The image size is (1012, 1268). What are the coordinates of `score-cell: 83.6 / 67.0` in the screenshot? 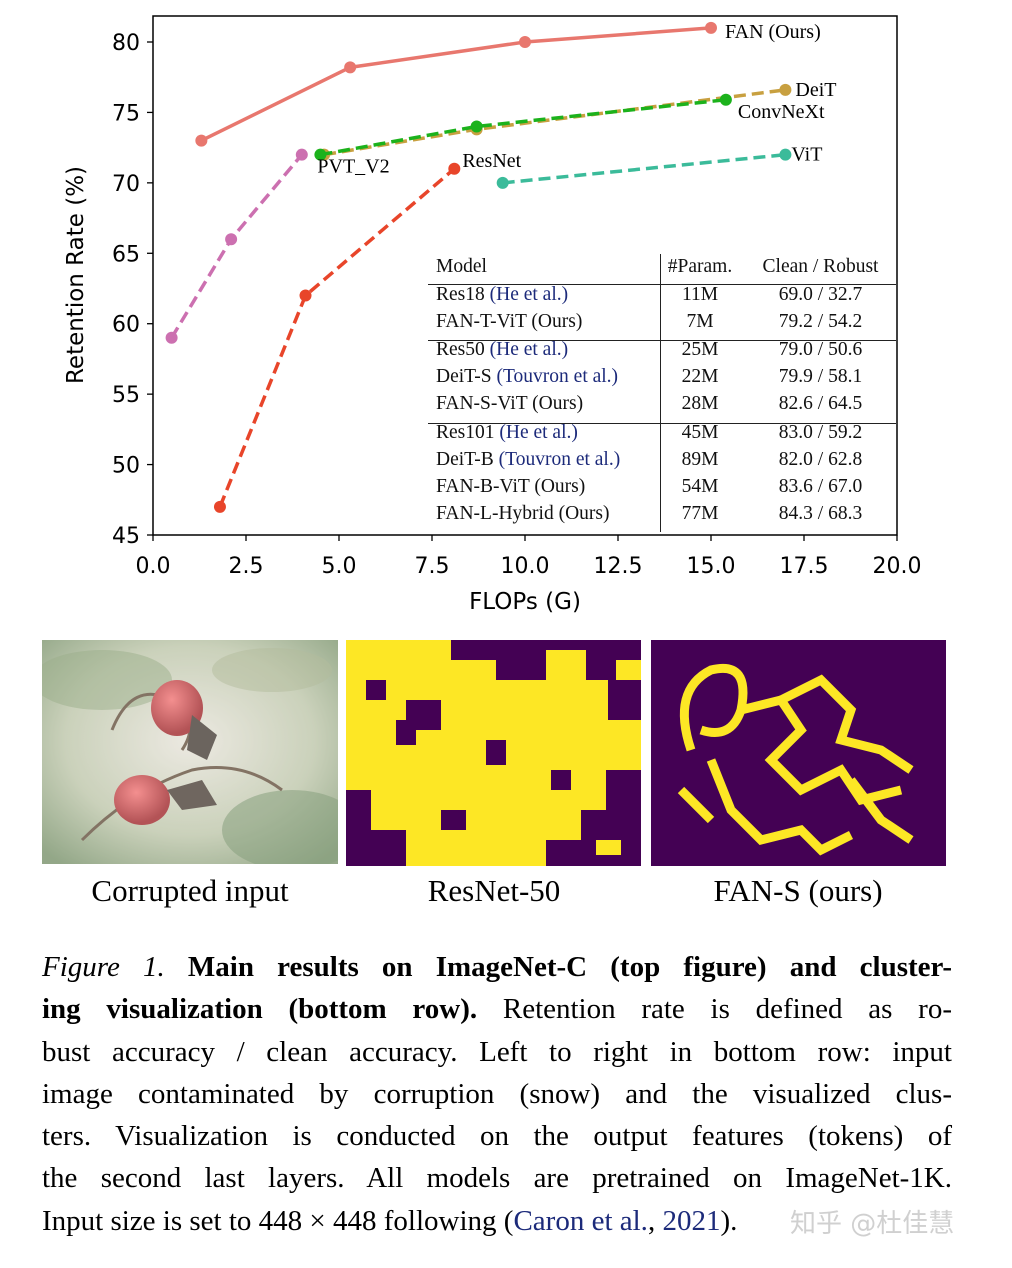 It's located at (820, 486).